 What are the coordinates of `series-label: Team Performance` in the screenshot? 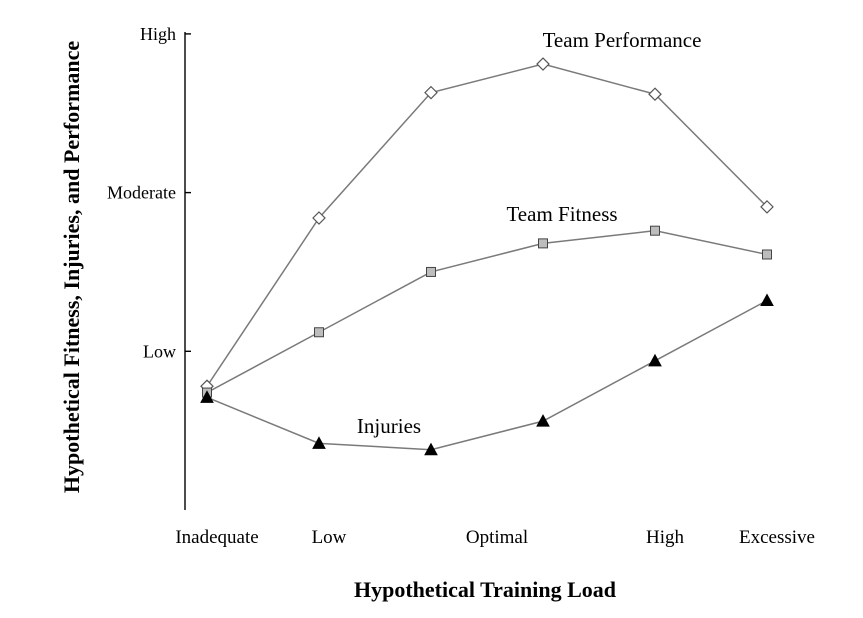 It's located at (622, 40).